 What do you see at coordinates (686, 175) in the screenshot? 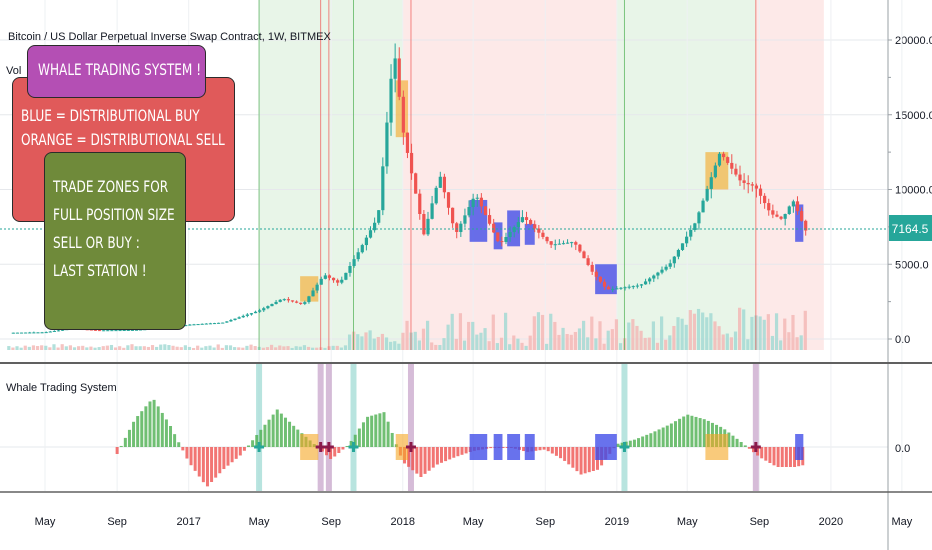
I see `trend-zone-buy` at bounding box center [686, 175].